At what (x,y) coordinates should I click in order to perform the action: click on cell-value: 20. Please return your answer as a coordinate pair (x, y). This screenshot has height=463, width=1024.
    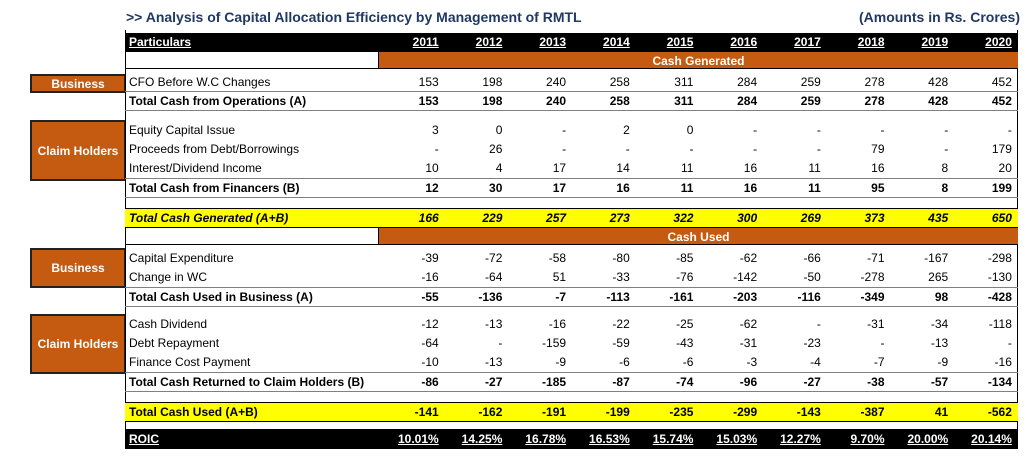
    Looking at the image, I should click on (1005, 168).